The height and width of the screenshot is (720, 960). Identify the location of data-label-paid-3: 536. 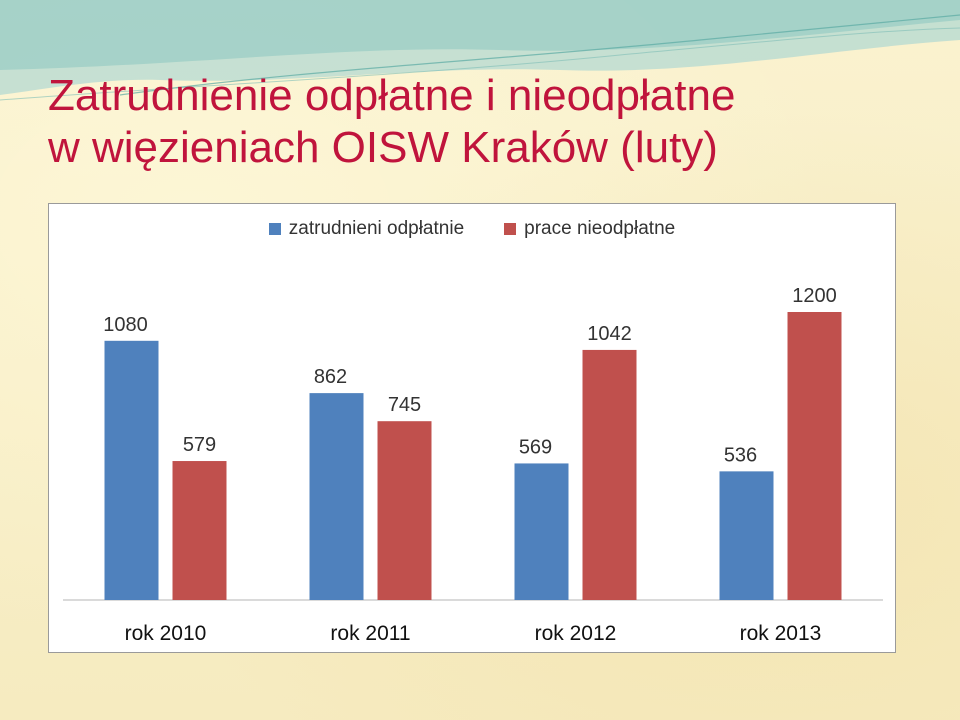
(740, 455).